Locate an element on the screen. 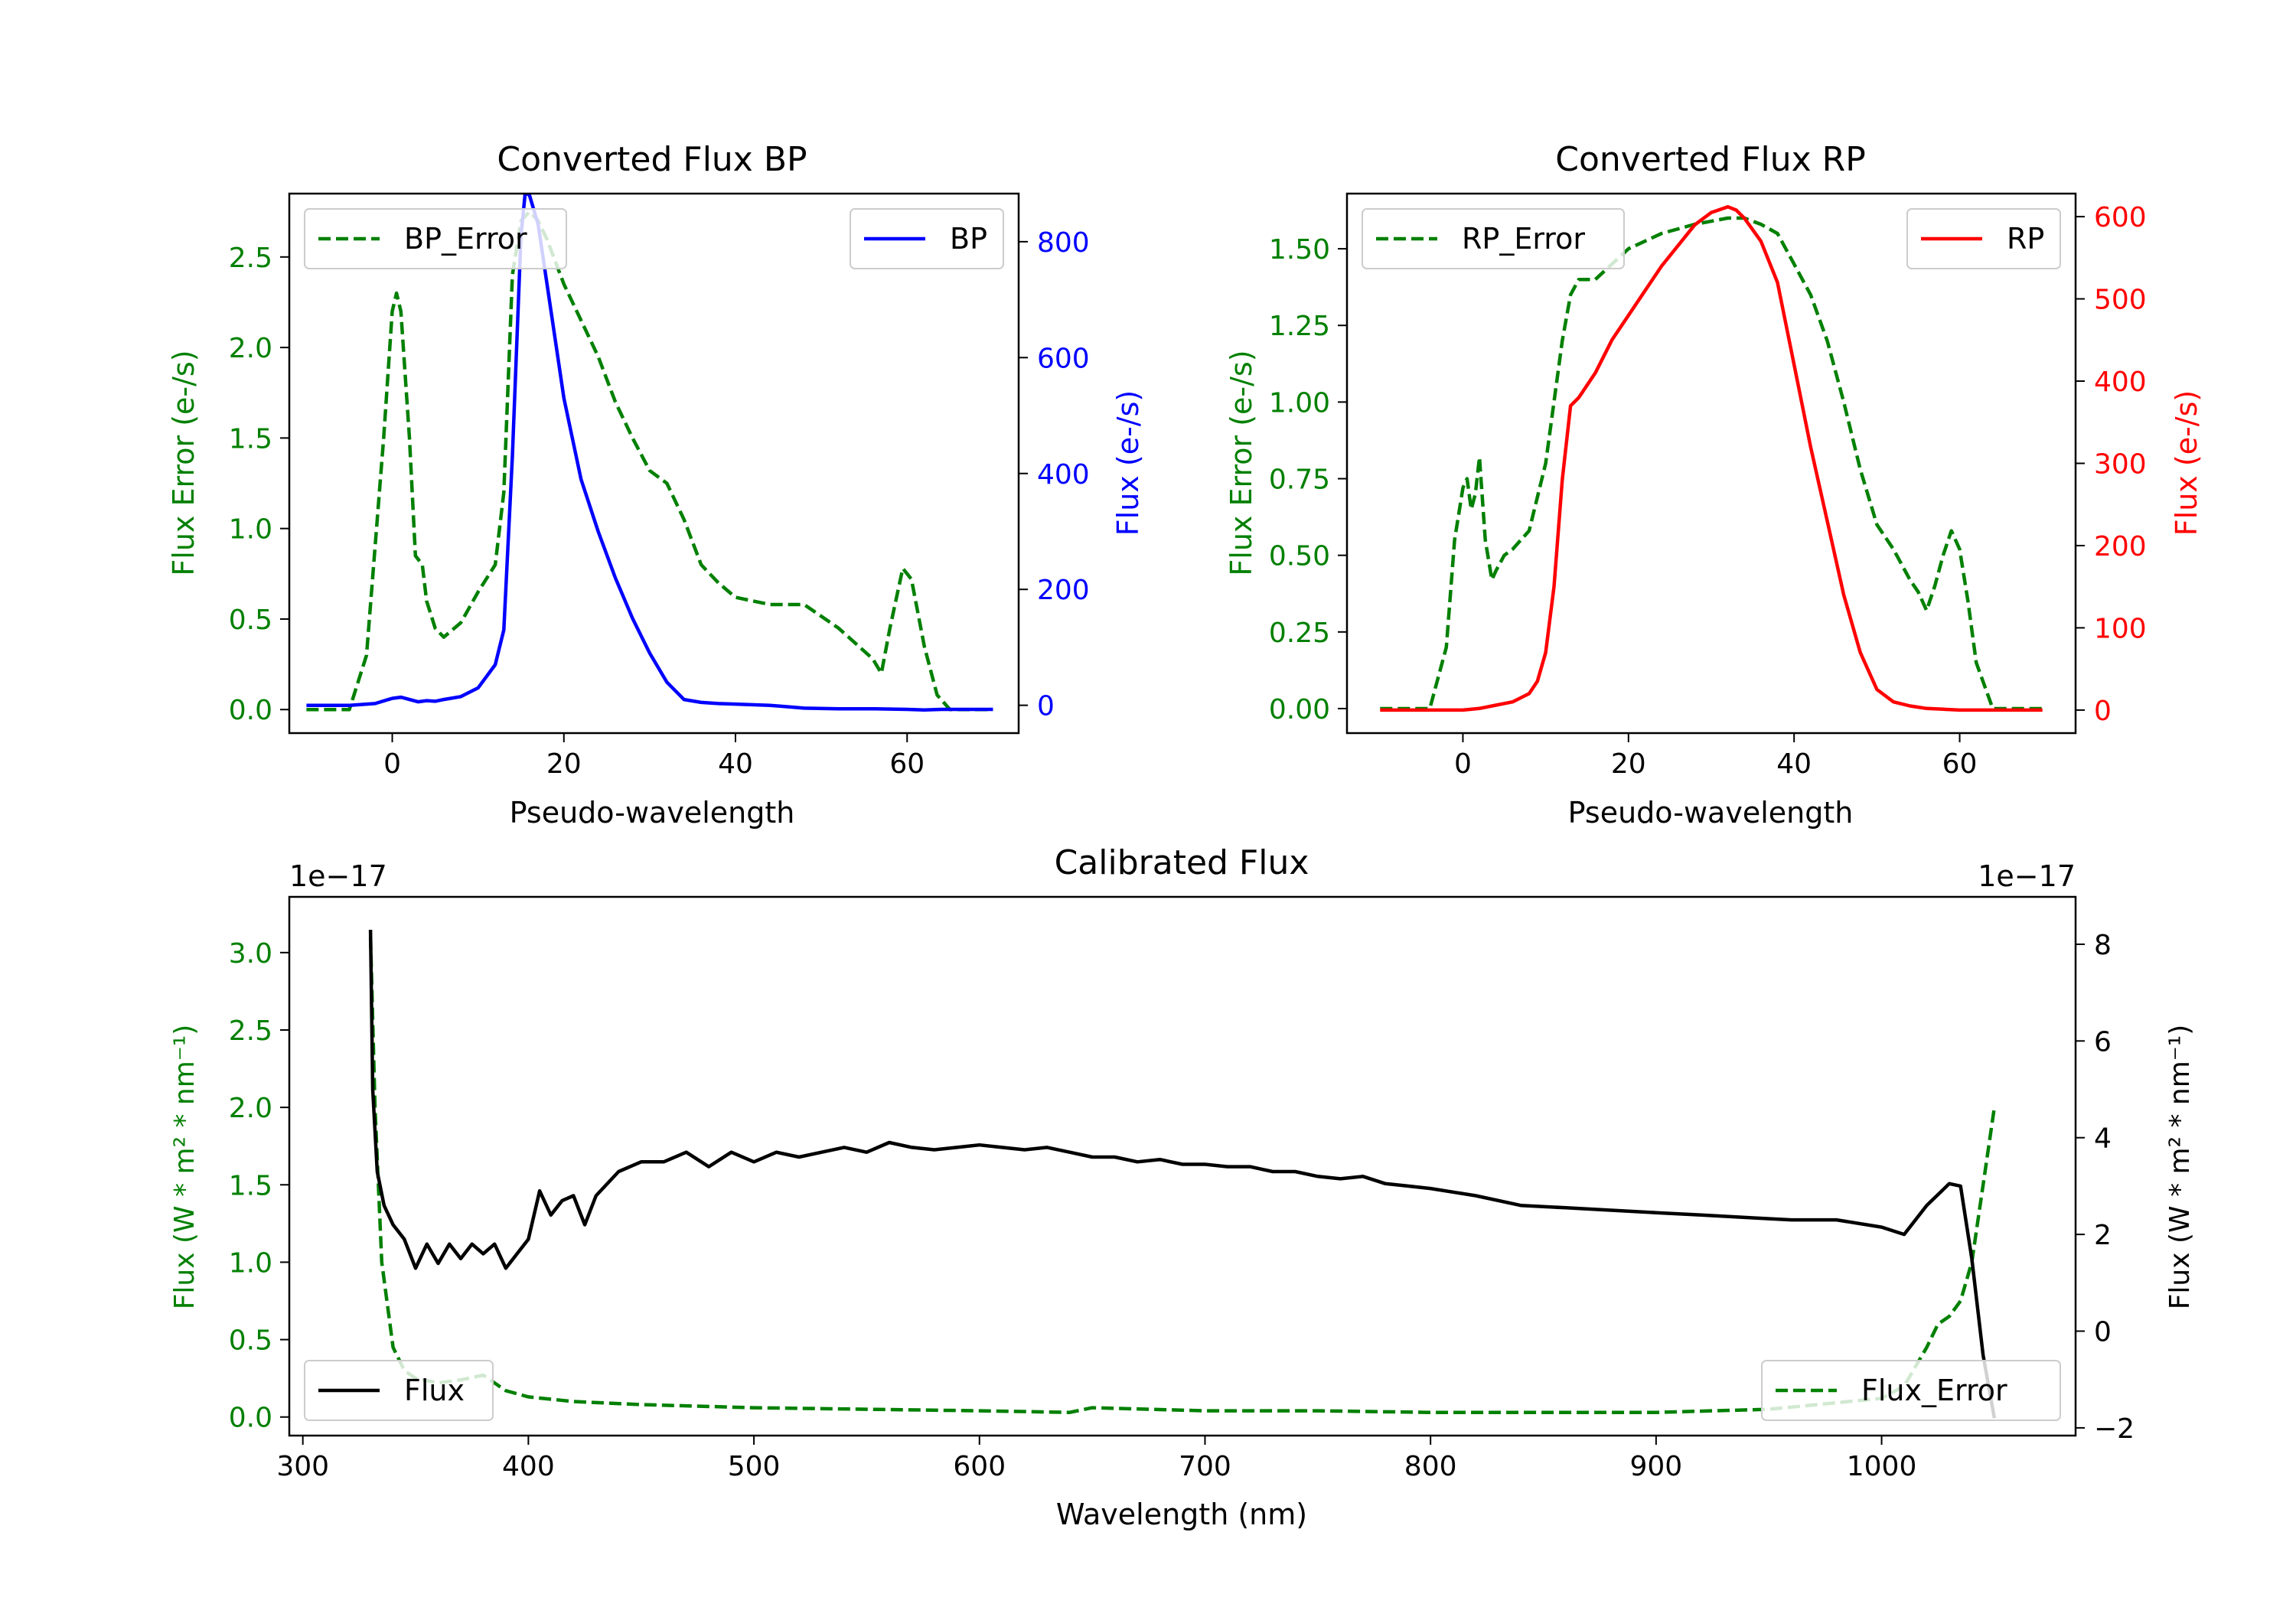 The image size is (2296, 1607). rp-xtick-label: 60 is located at coordinates (1960, 764).